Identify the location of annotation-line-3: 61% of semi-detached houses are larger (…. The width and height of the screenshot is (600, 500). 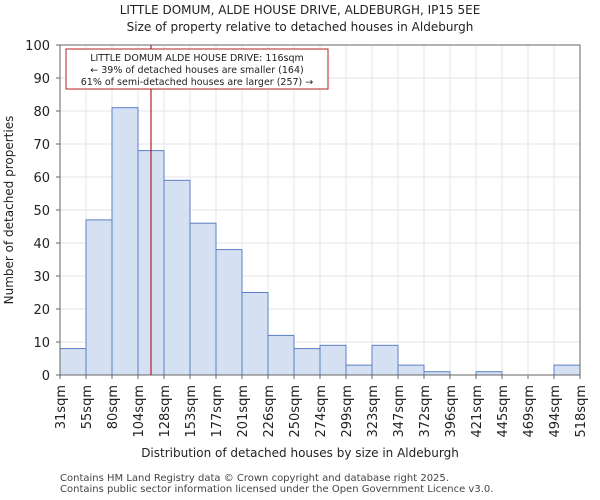
(197, 82).